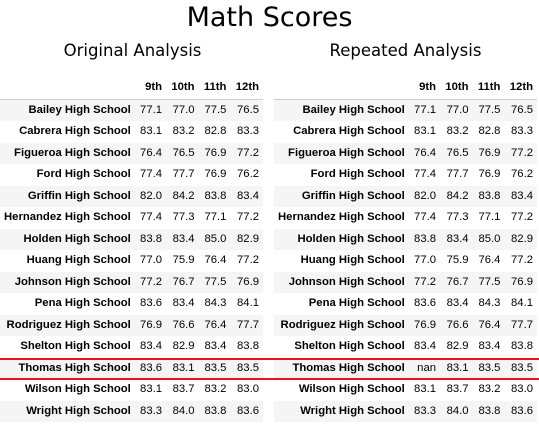  What do you see at coordinates (215, 303) in the screenshot?
I see `score-cell: 84.3` at bounding box center [215, 303].